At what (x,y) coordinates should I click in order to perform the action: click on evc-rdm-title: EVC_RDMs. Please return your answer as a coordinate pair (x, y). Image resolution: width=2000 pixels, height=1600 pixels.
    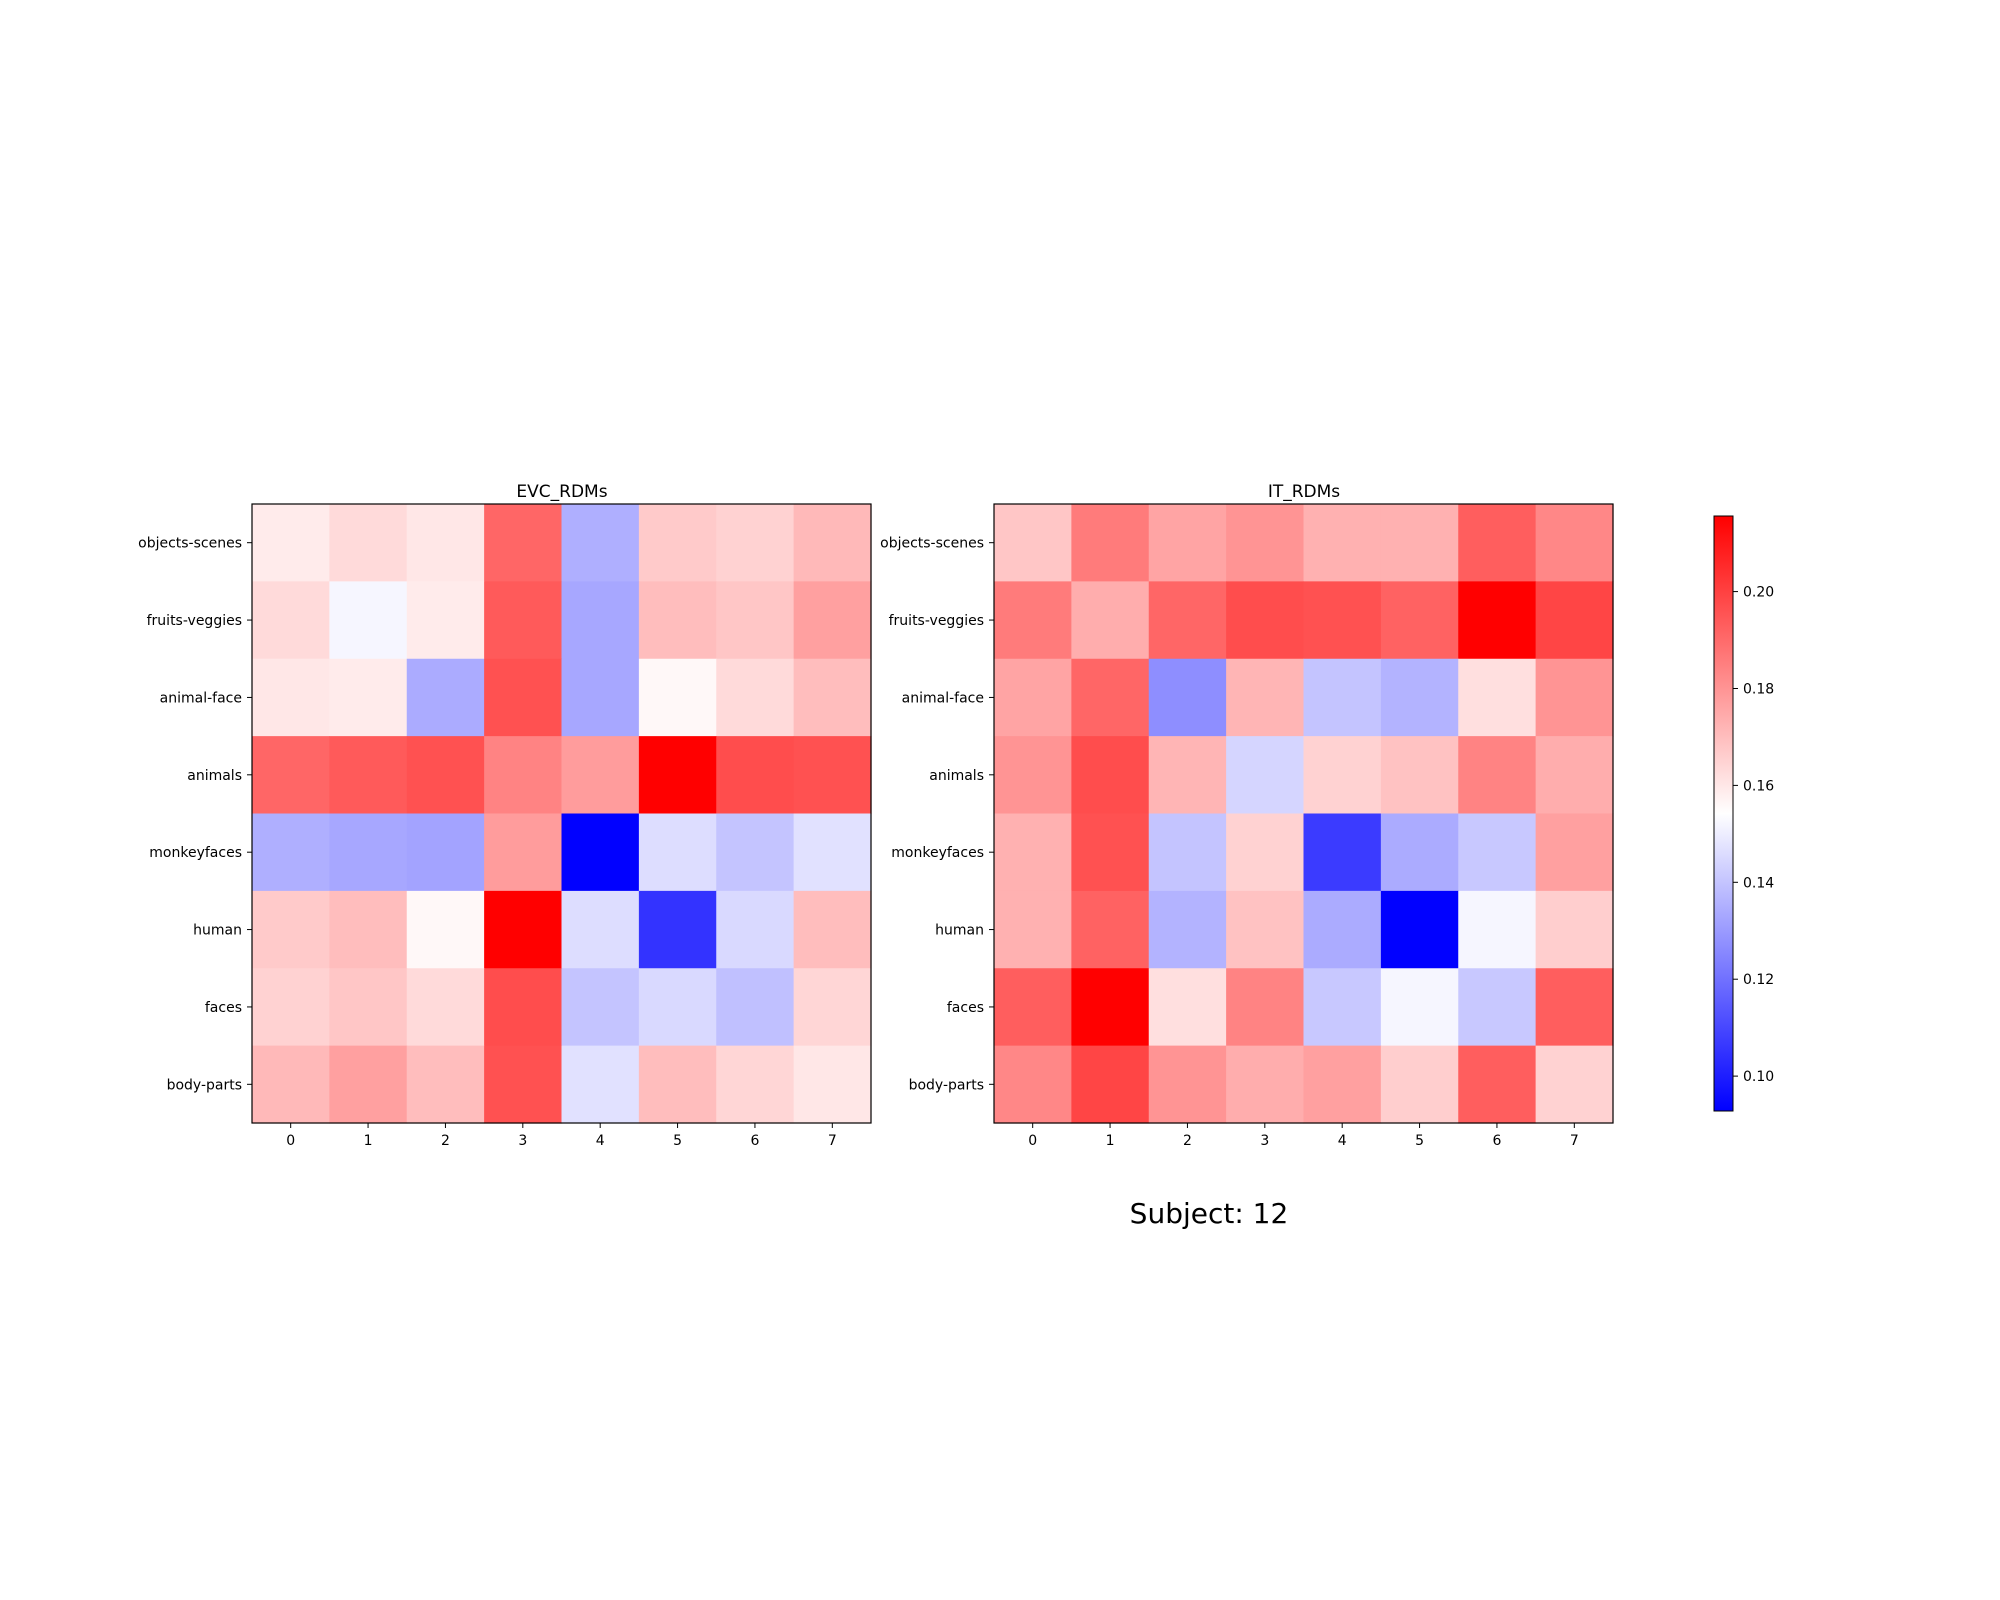
    Looking at the image, I should click on (561, 492).